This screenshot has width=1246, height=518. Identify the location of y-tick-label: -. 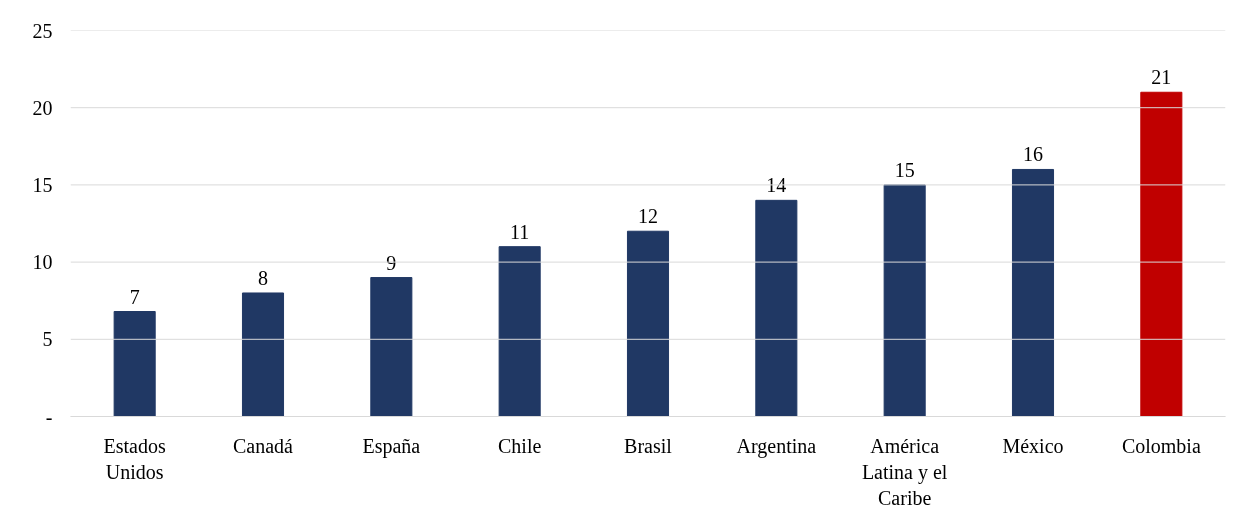
(49, 416).